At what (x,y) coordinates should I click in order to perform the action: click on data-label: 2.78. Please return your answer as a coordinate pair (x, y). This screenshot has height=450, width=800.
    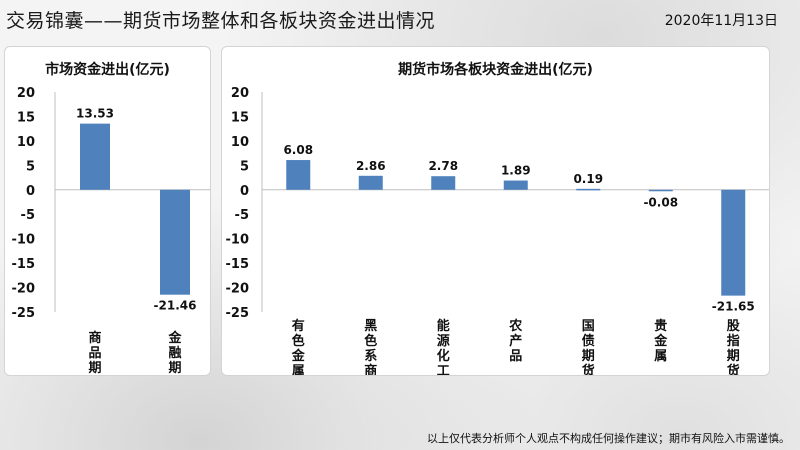
    Looking at the image, I should click on (443, 166).